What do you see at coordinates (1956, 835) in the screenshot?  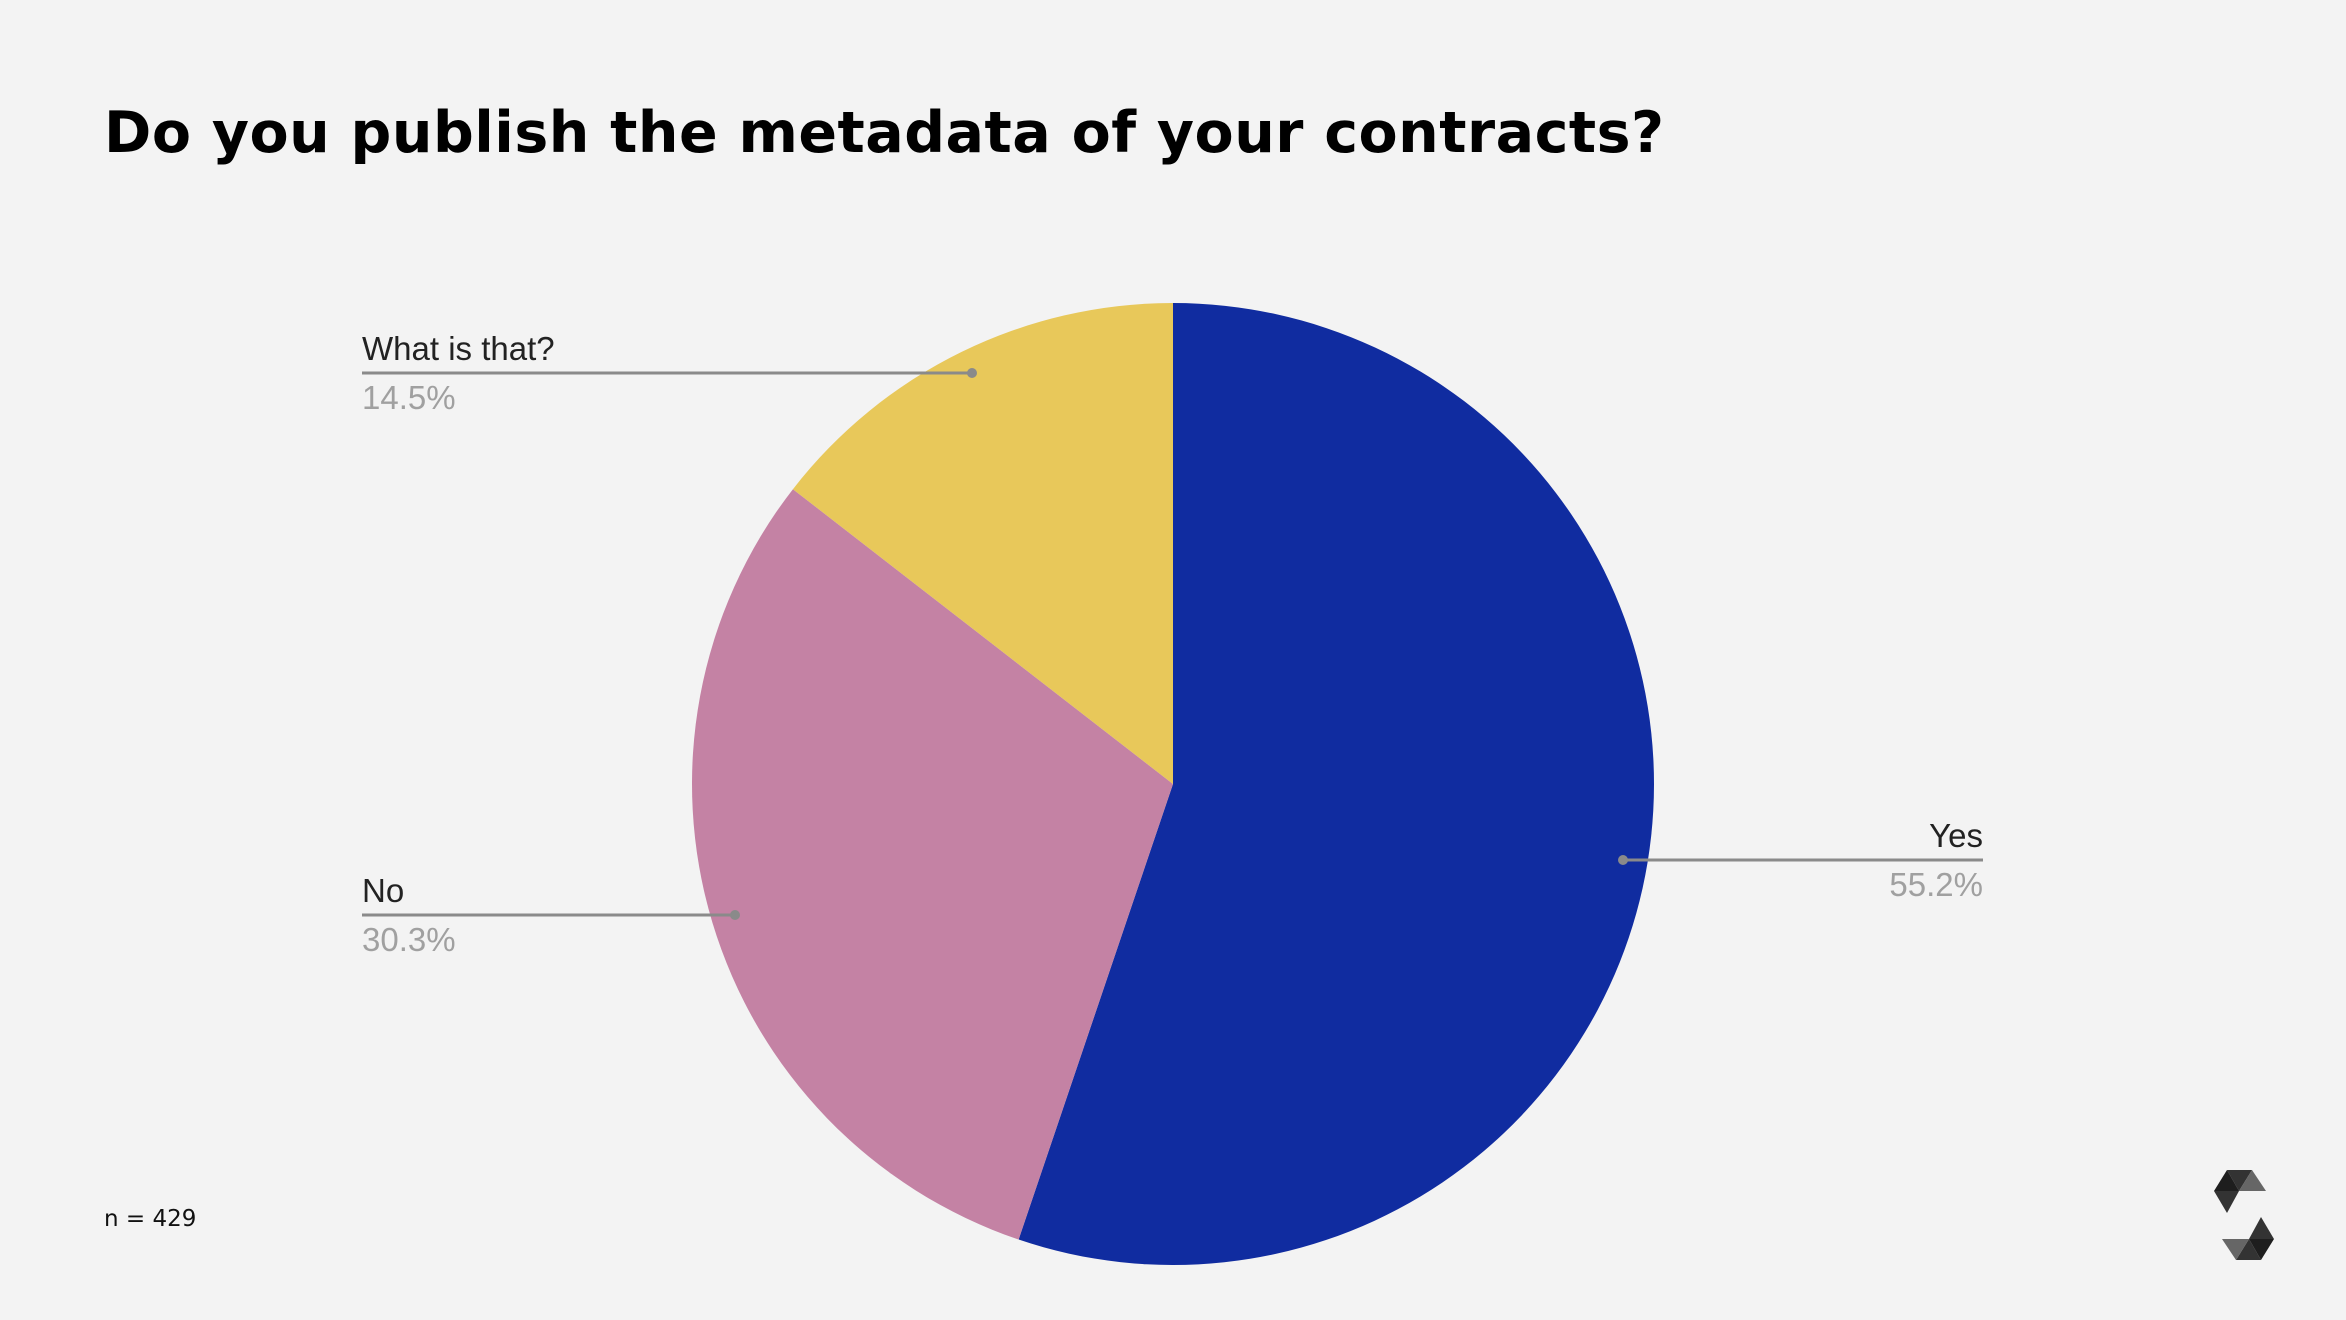 I see `slice-label-yes: Yes` at bounding box center [1956, 835].